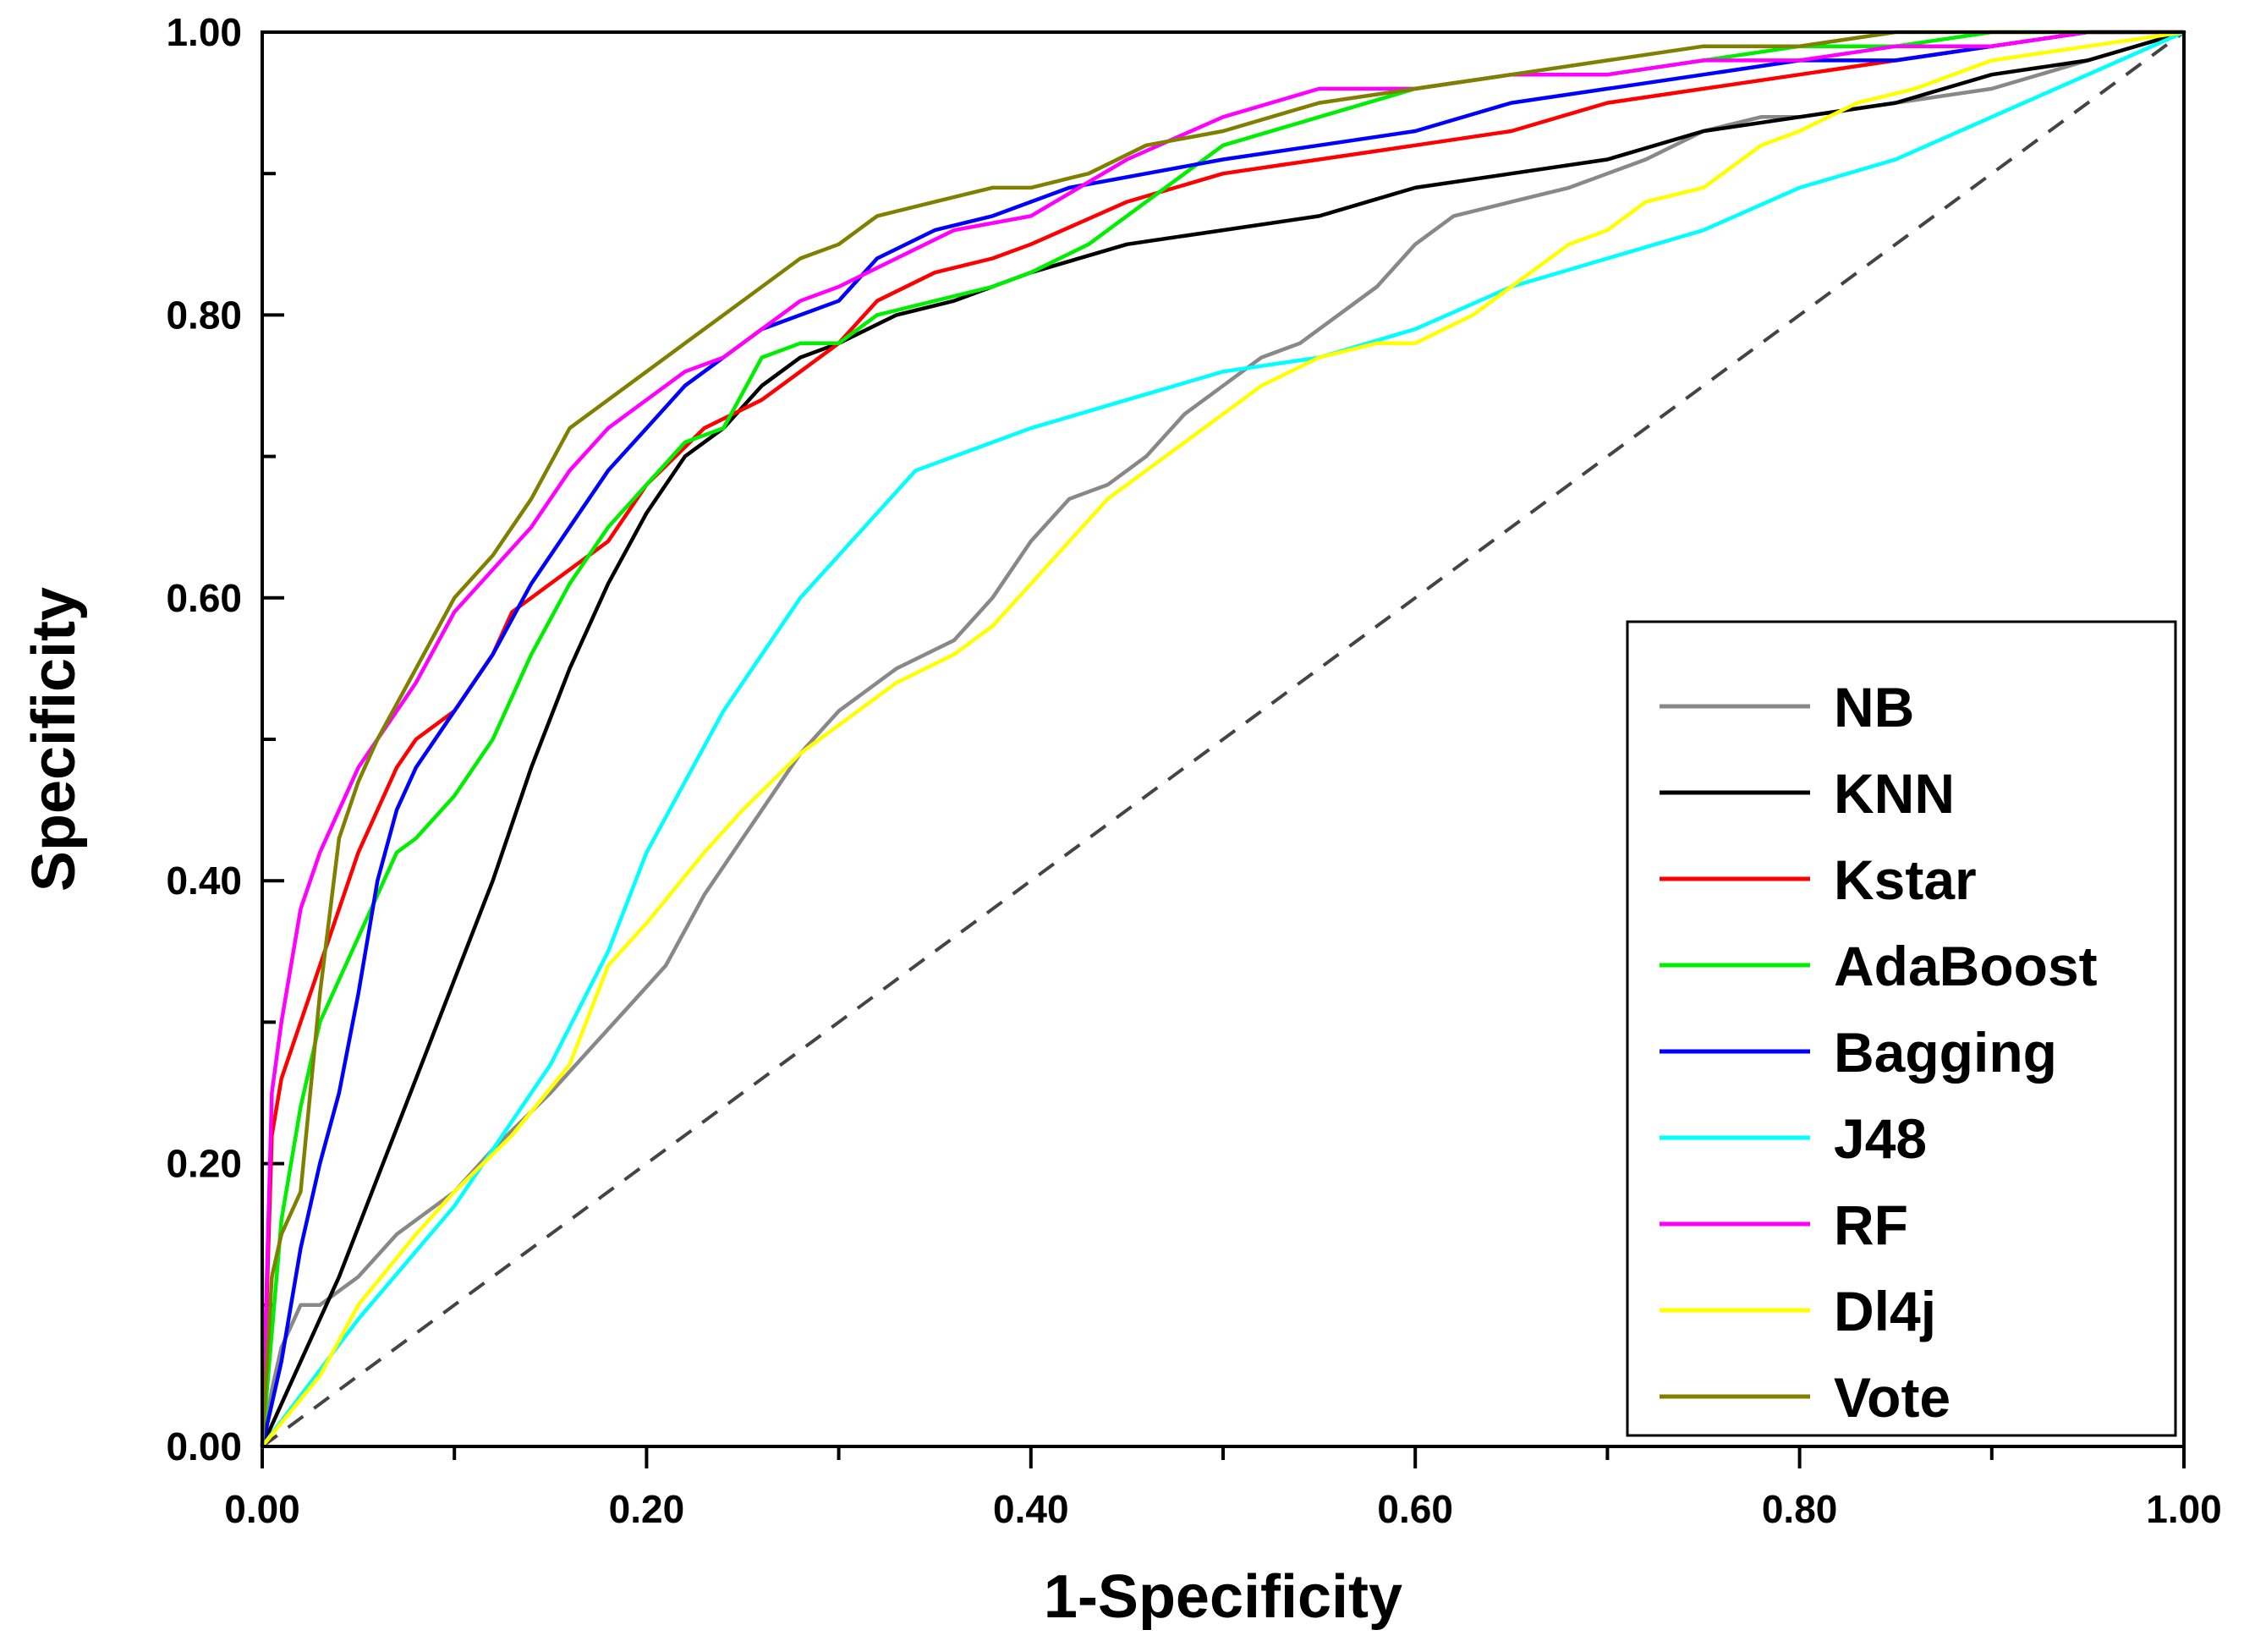  Describe the element at coordinates (1223, 1597) in the screenshot. I see `x-axis-title: 1-Specificity` at that location.